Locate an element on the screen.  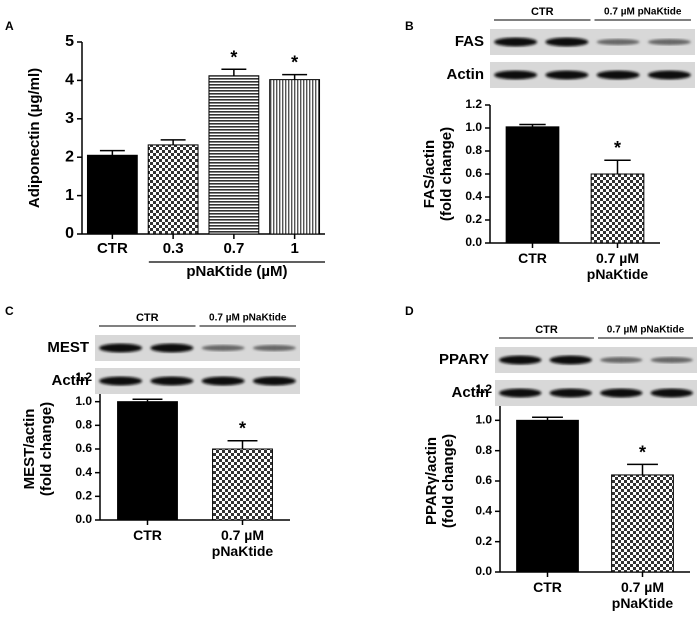
panel-label: C is located at coordinates (9, 311).